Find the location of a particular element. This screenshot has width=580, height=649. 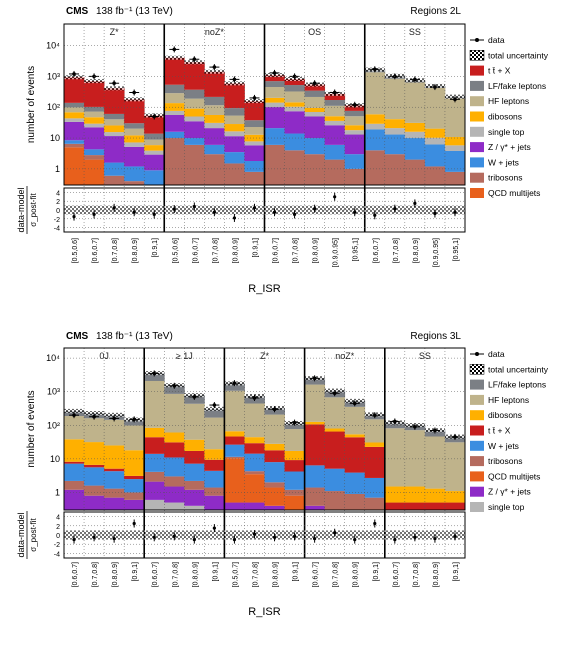

ratio-tick-label: -4 is located at coordinates (57, 554).